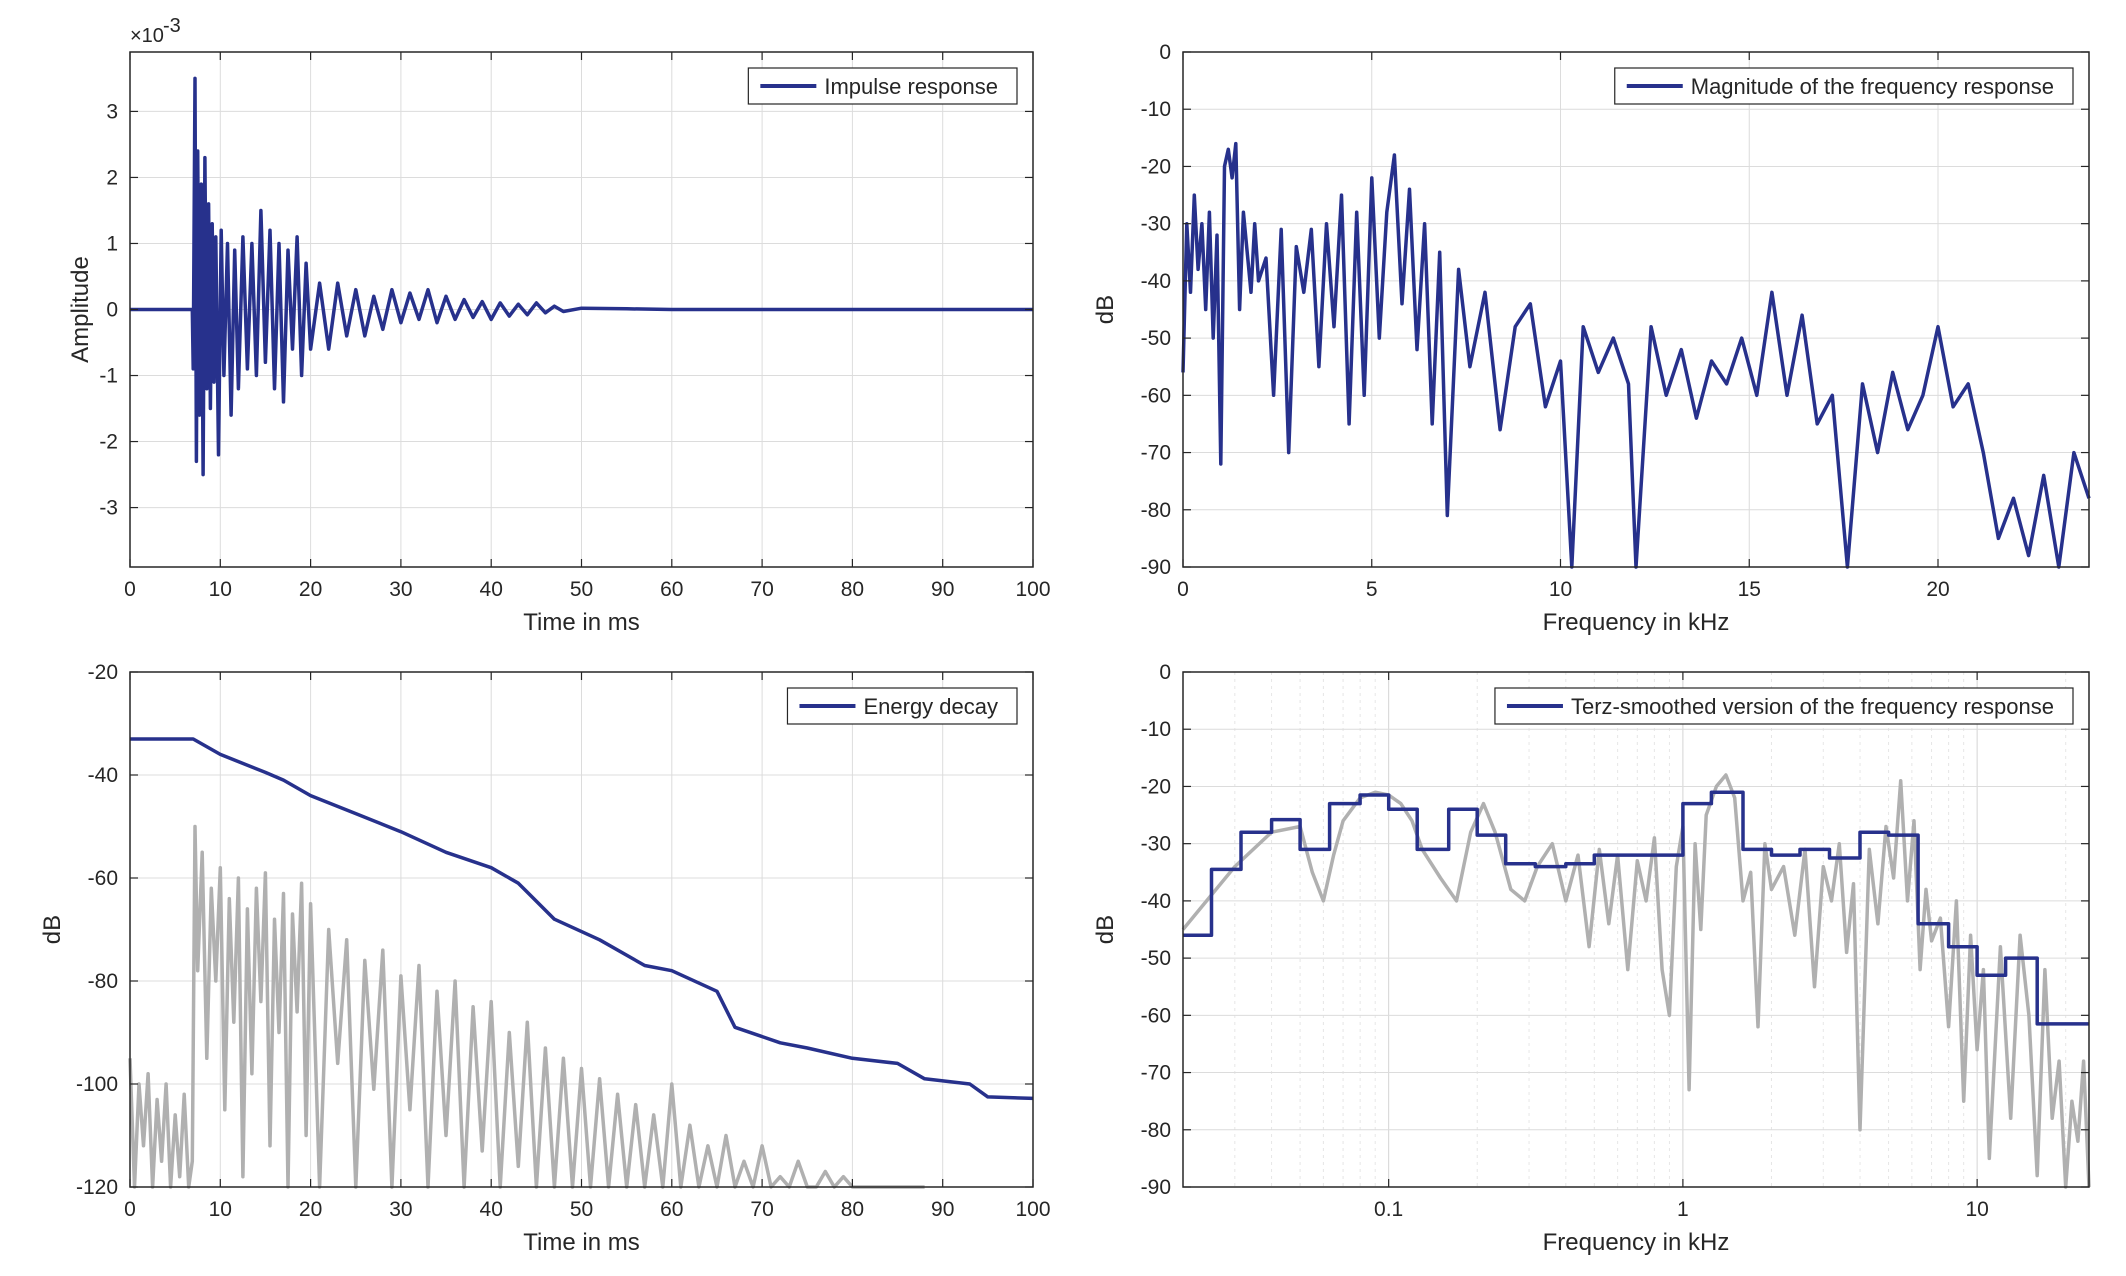  I want to click on impulse-legend-box, so click(882, 86).